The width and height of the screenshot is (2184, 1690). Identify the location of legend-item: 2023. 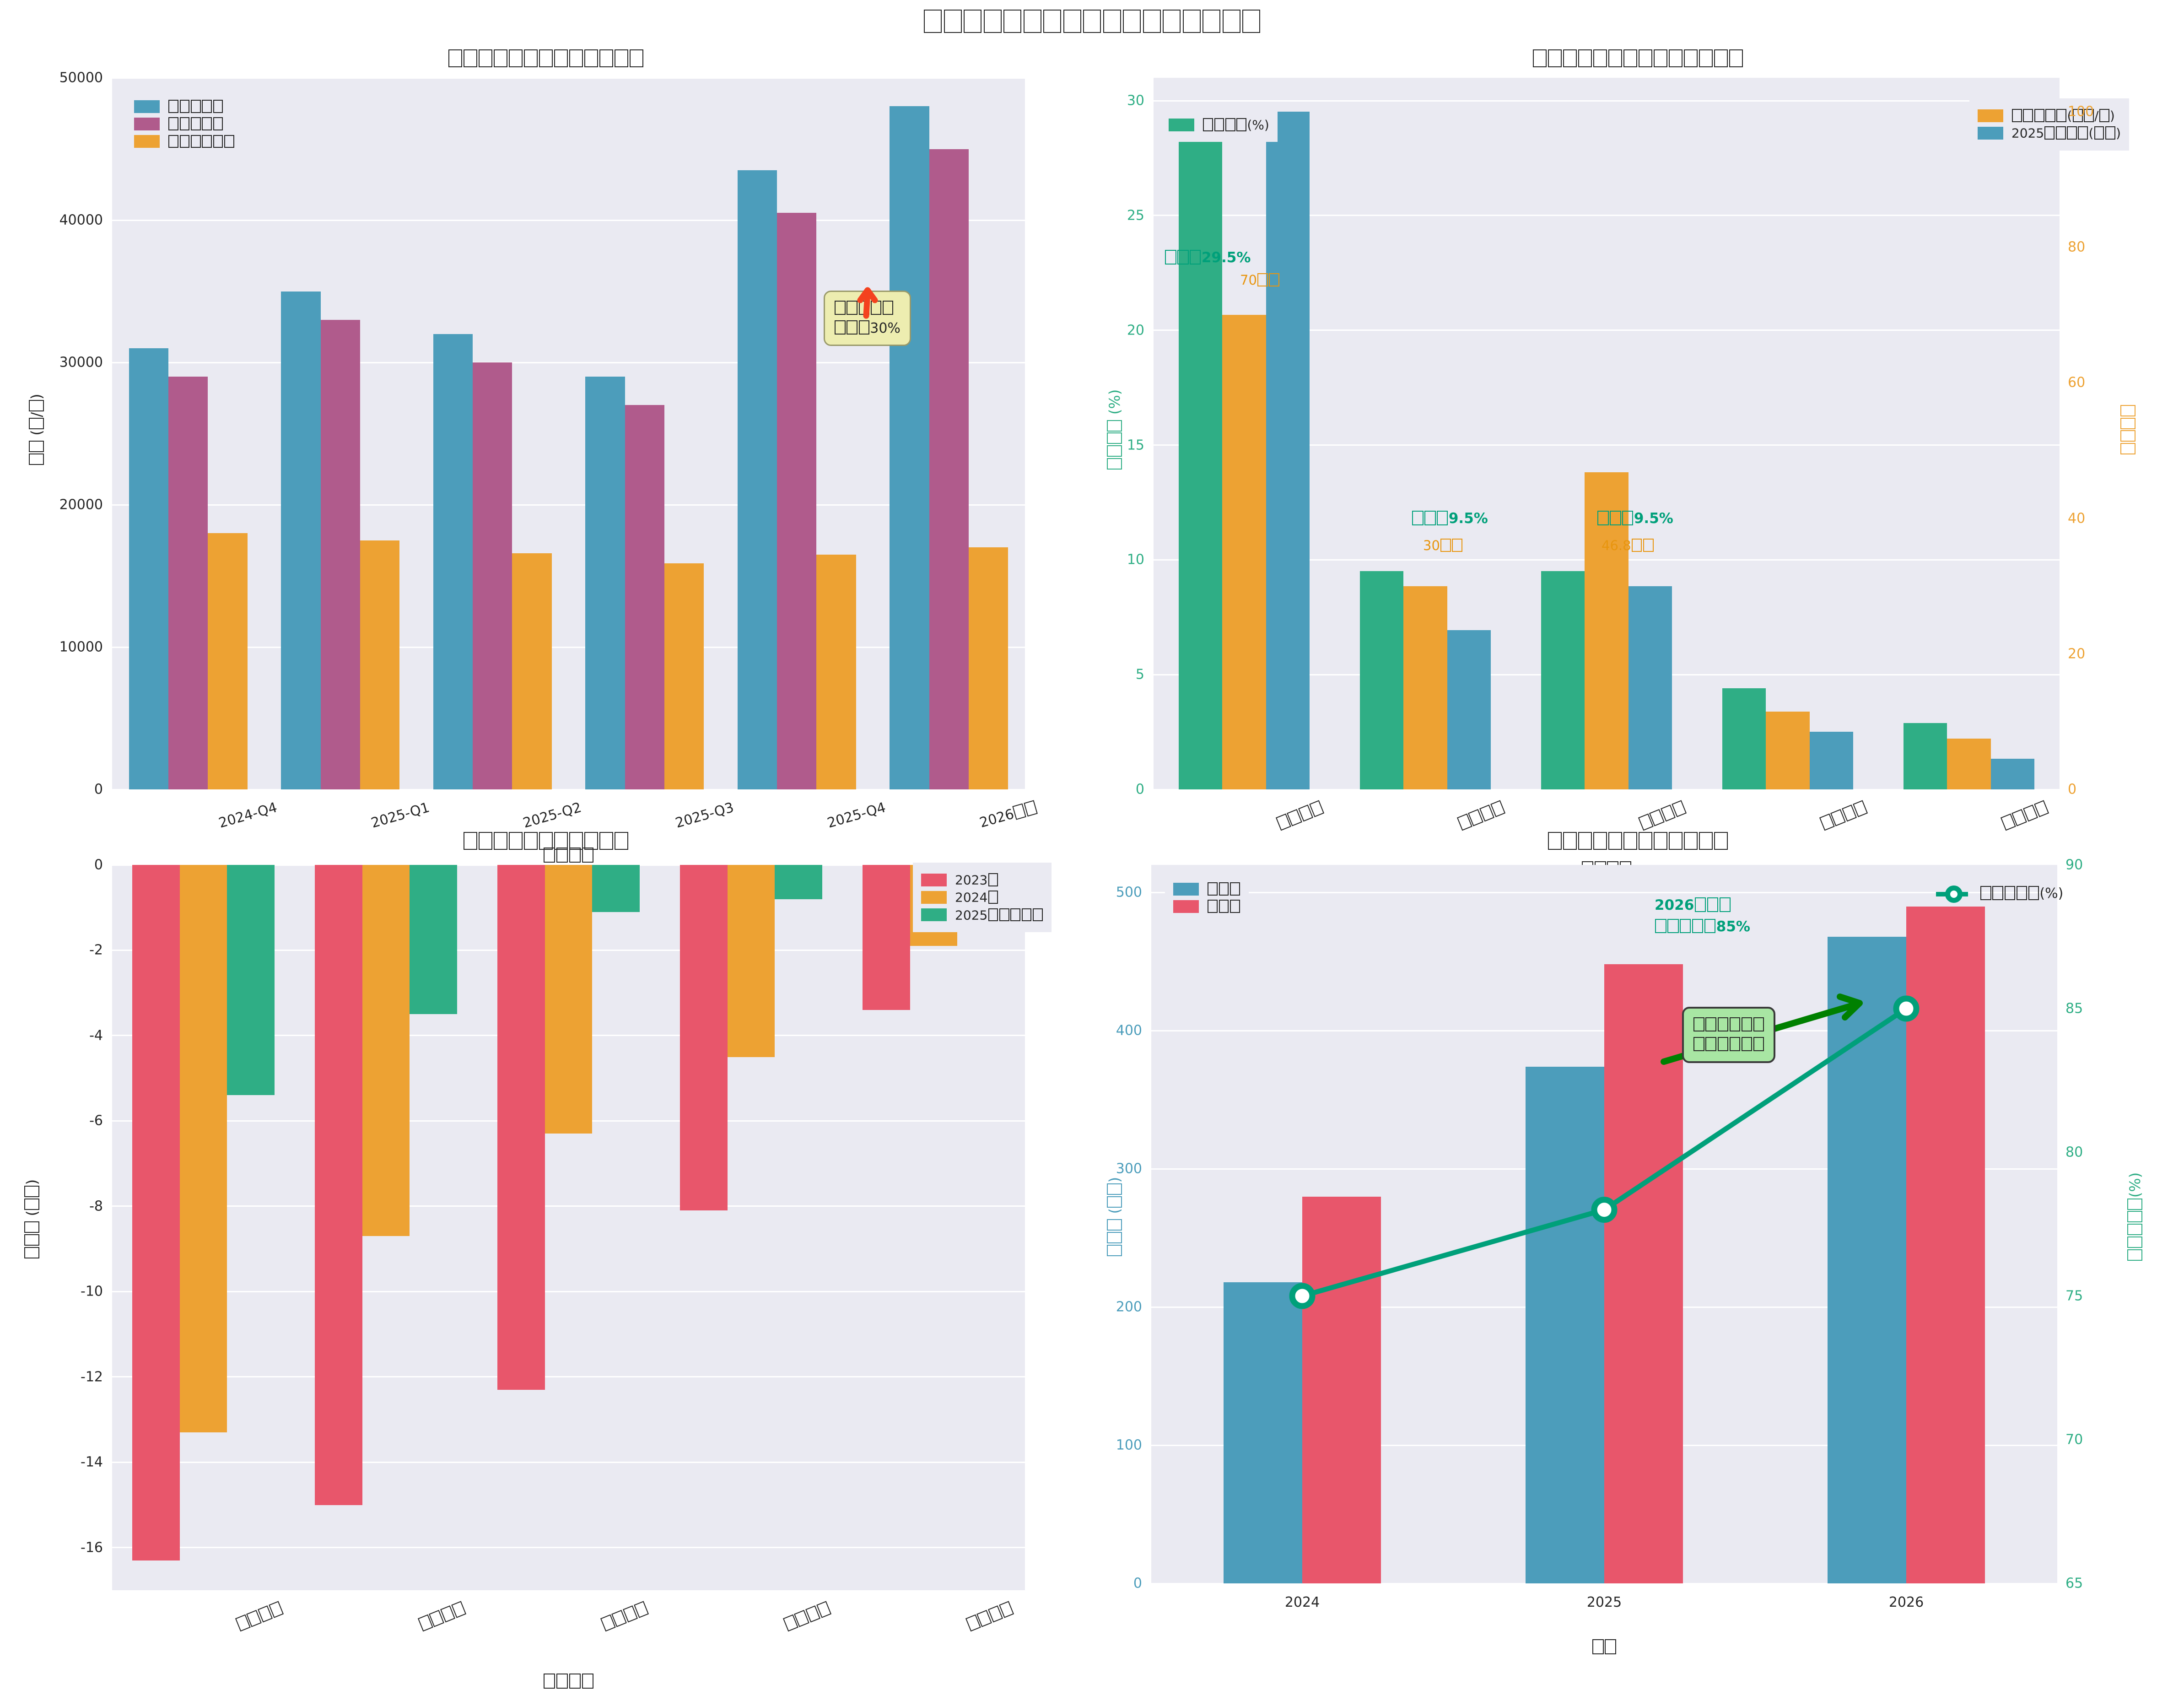
(982, 879).